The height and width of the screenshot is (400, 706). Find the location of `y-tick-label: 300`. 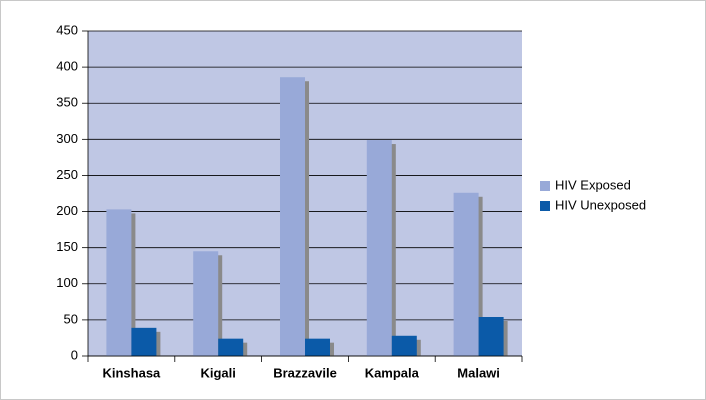

y-tick-label: 300 is located at coordinates (67, 138).